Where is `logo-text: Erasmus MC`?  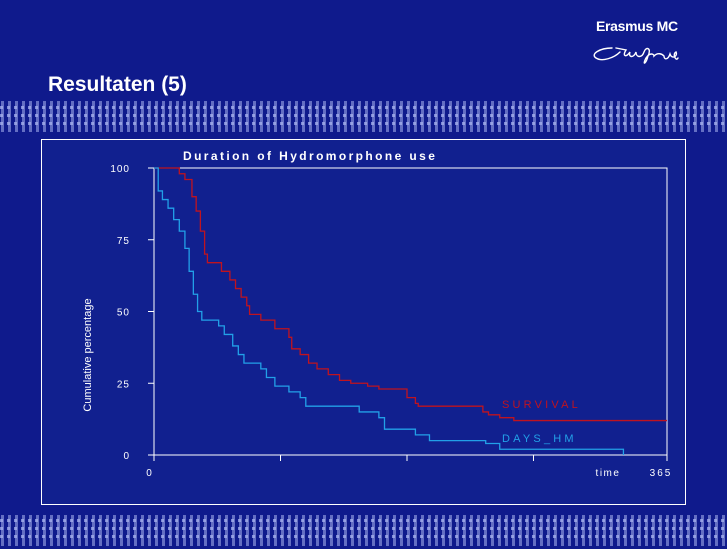
logo-text: Erasmus MC is located at coordinates (637, 26).